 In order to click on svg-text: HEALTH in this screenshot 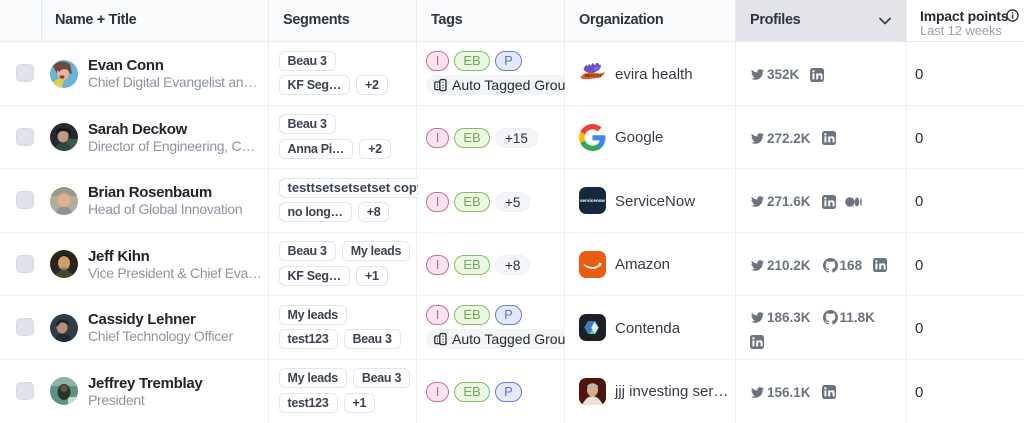, I will do `click(593, 75)`.